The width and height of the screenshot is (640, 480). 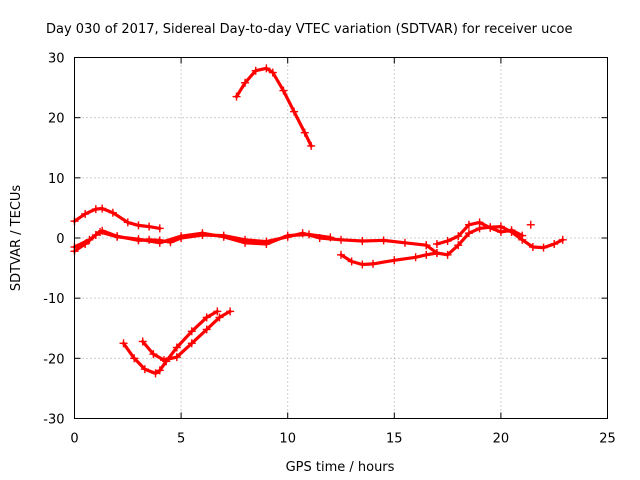 I want to click on y-tick-label: 30, so click(x=56, y=59).